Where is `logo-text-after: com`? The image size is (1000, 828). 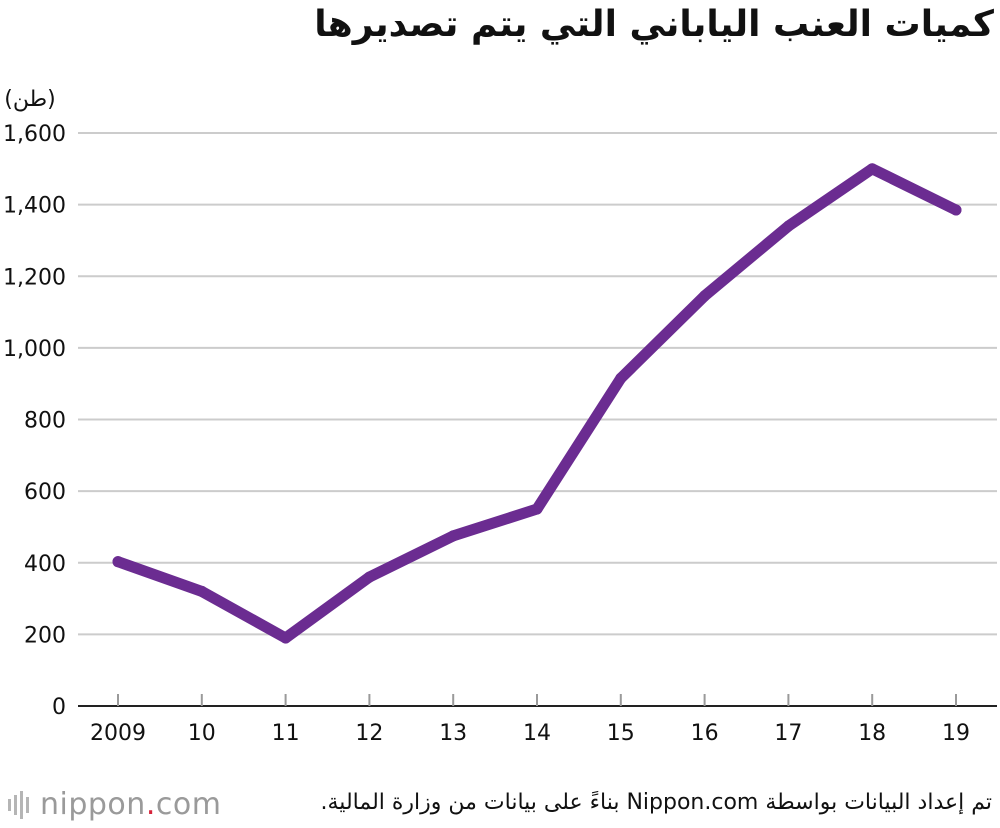 logo-text-after: com is located at coordinates (188, 804).